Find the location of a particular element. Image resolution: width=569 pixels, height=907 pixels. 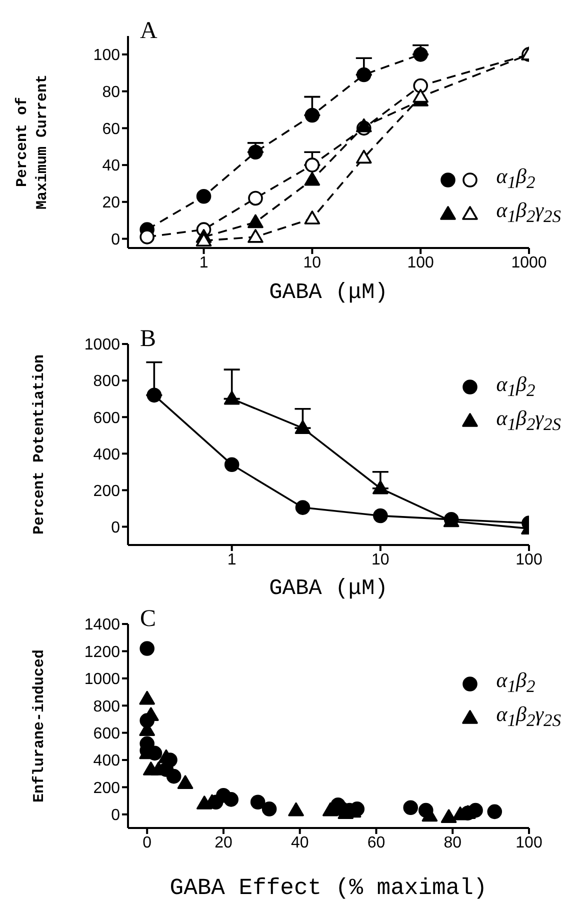

y-axis-title: Percent Potentiation is located at coordinates (39, 444).